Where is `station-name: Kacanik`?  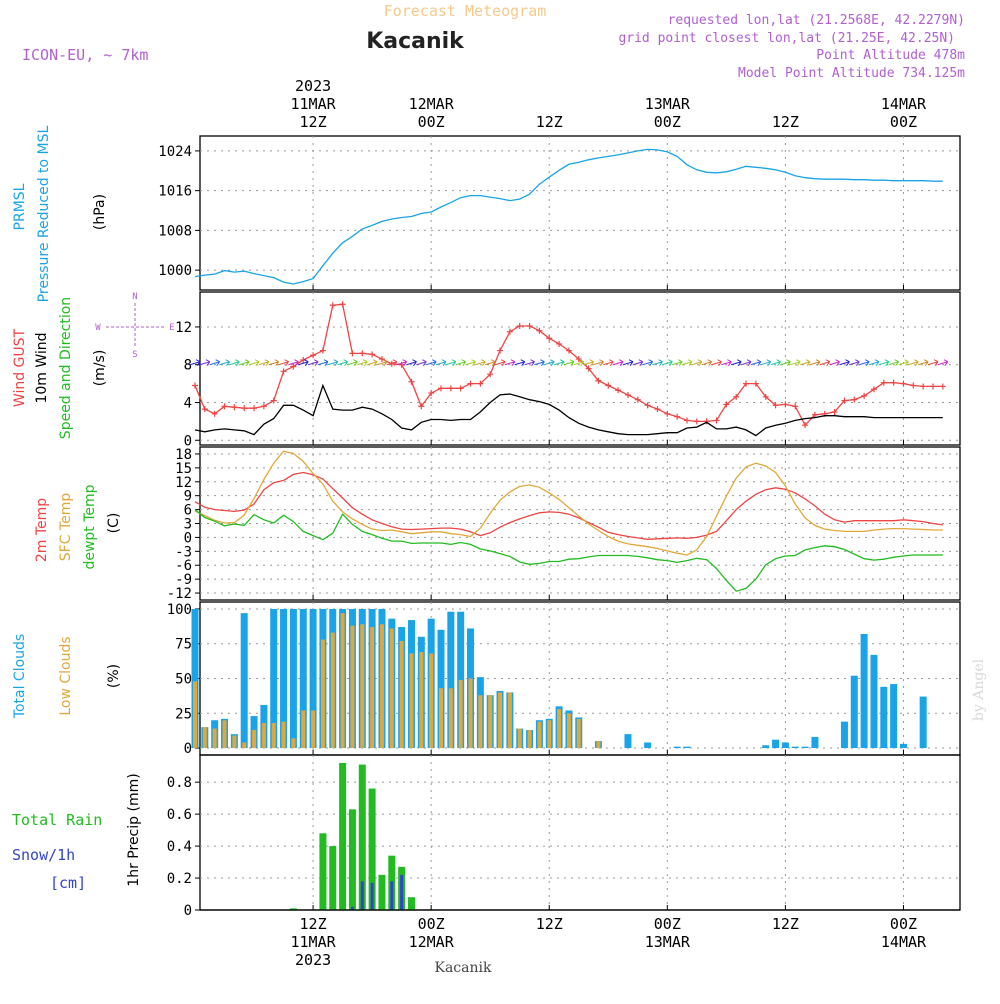 station-name: Kacanik is located at coordinates (415, 41).